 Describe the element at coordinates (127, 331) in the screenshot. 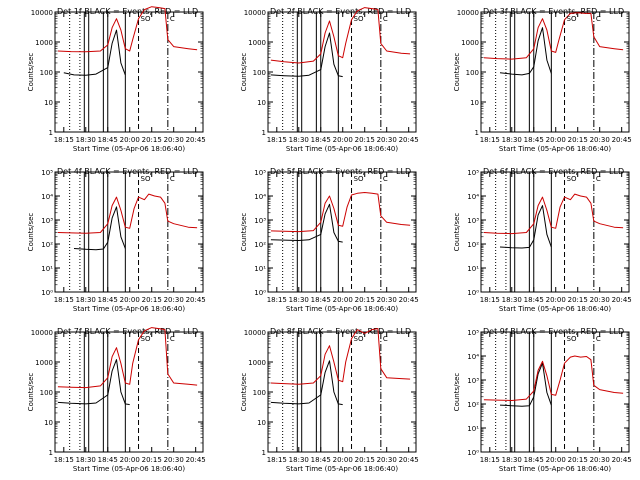

I see `chart-title: Det 7f BLACK = Events, RED = LLD` at that location.